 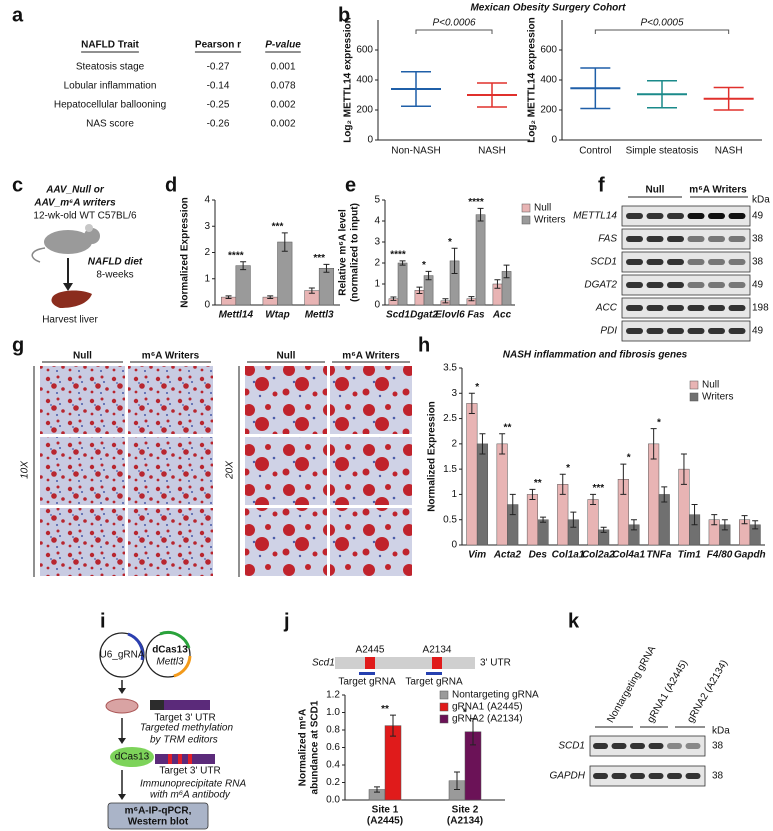 What do you see at coordinates (110, 105) in the screenshot?
I see `table-cell: Hepatocellular ballooning` at bounding box center [110, 105].